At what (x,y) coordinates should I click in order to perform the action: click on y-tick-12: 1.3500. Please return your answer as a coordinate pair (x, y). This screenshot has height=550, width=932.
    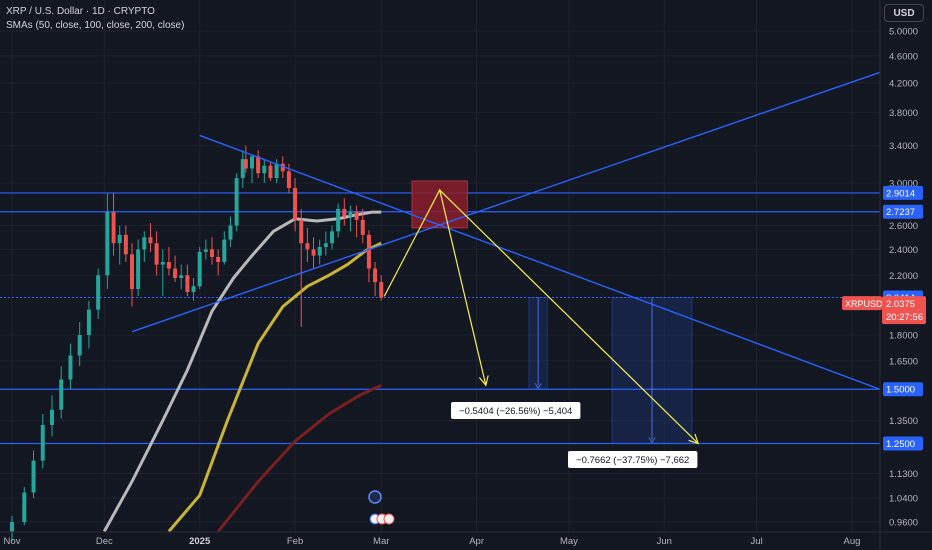
    Looking at the image, I should click on (903, 421).